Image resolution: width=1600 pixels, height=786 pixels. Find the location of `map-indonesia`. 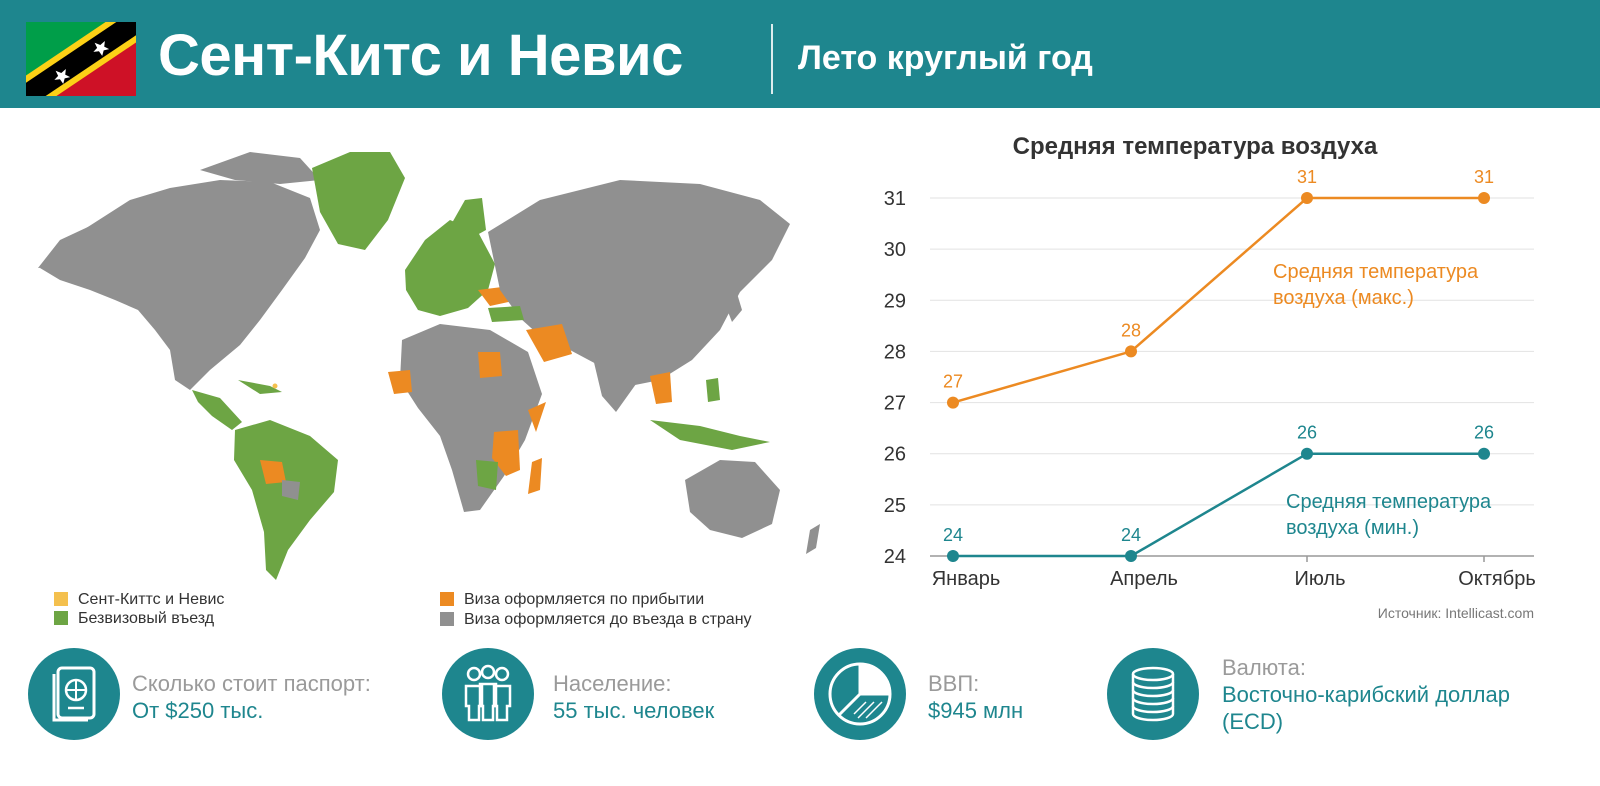

map-indonesia is located at coordinates (710, 435).